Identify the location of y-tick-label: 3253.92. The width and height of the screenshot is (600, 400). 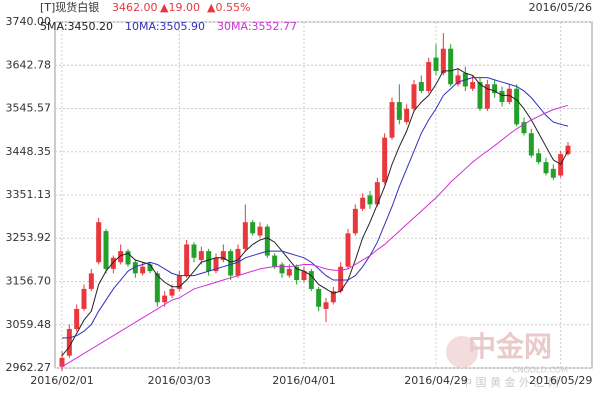
(29, 237).